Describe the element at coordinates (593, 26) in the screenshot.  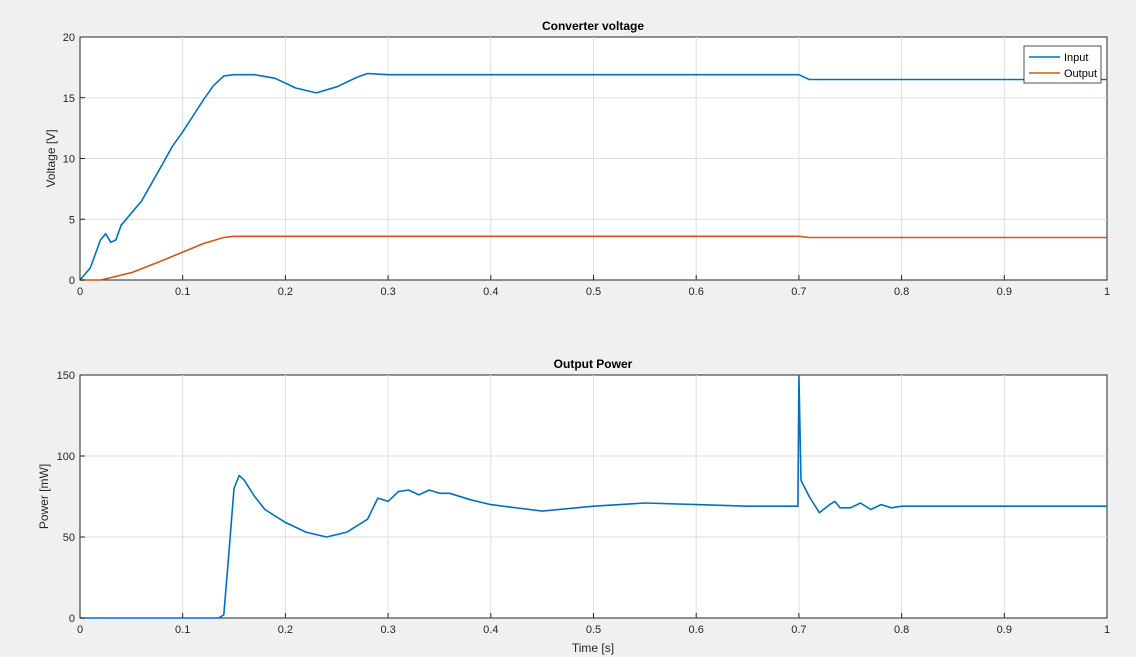
I see `voltage-chart-title: Converter voltage` at that location.